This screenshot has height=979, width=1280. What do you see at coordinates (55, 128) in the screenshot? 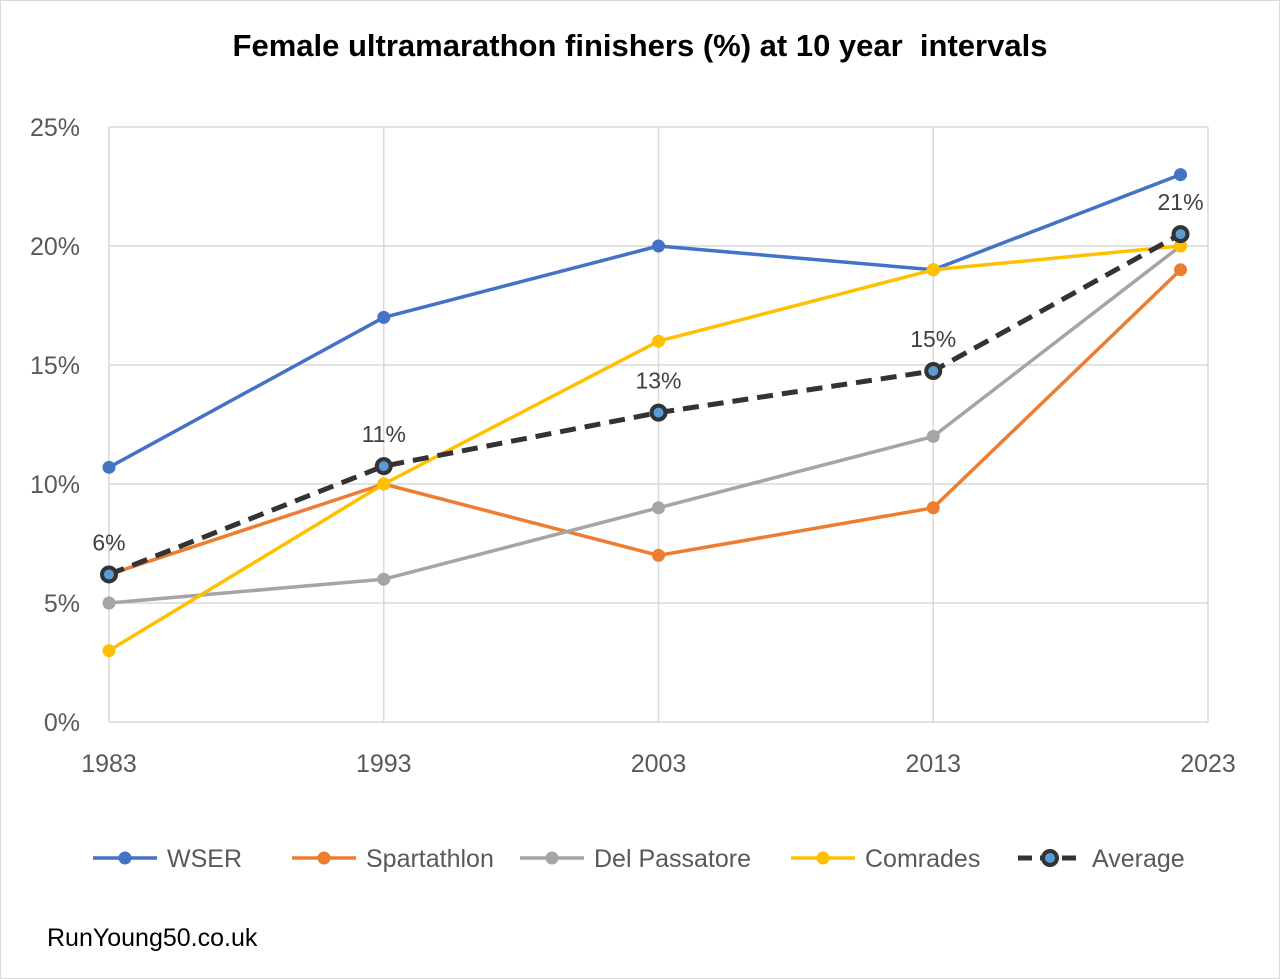
I see `y-tick-label: 25%` at bounding box center [55, 128].